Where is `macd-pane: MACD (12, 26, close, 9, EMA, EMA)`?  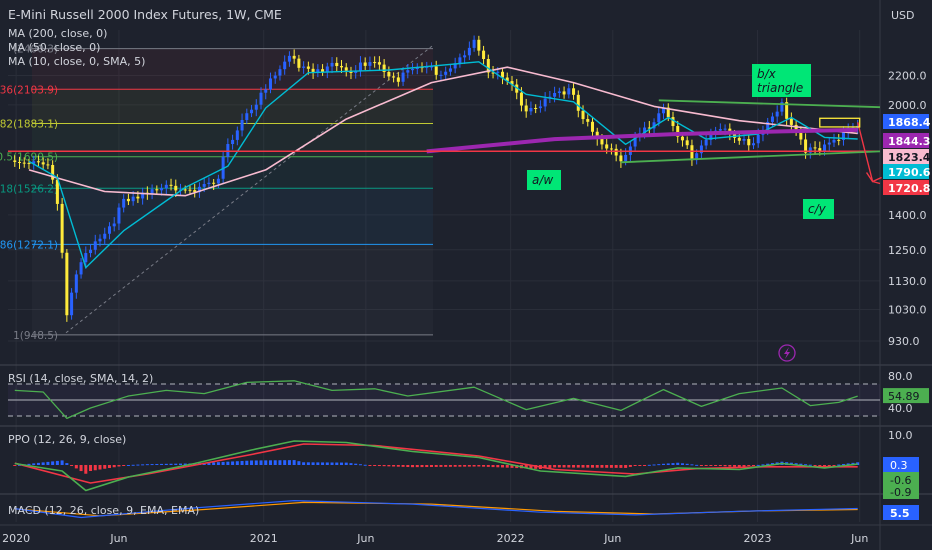 macd-pane: MACD (12, 26, close, 9, EMA, EMA) is located at coordinates (433, 509).